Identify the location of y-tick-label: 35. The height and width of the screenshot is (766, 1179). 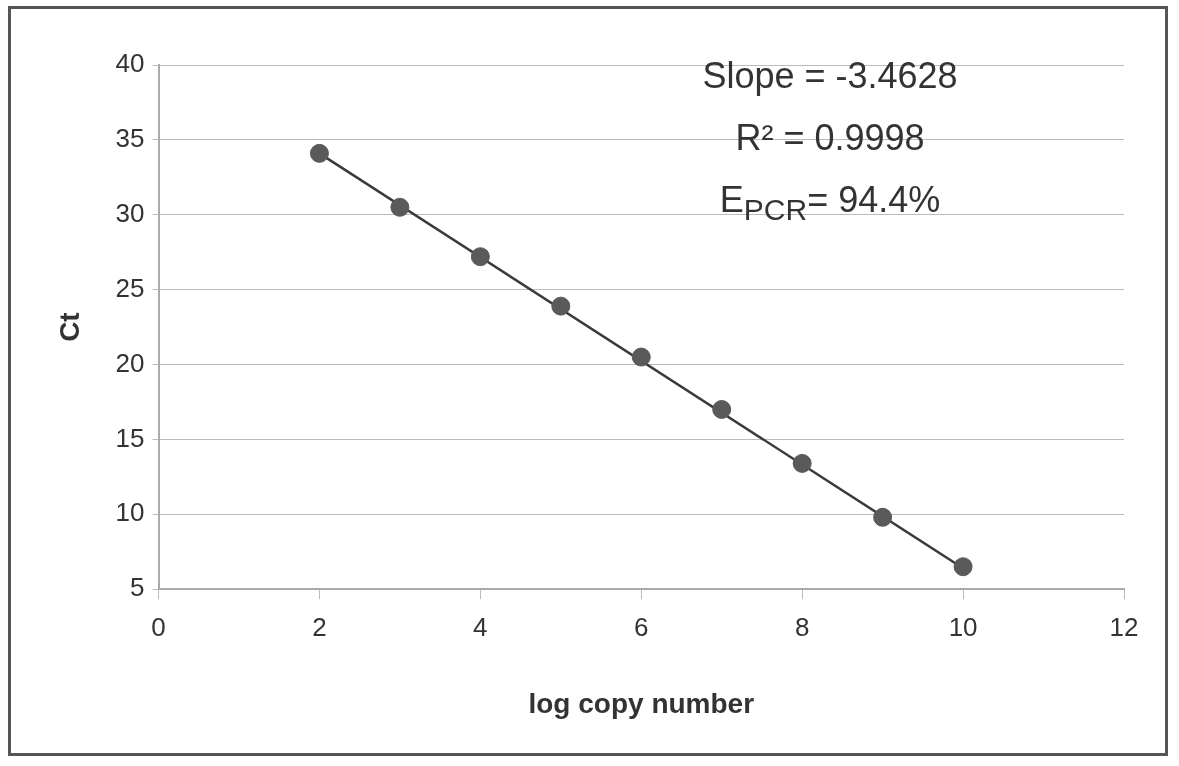
(130, 138).